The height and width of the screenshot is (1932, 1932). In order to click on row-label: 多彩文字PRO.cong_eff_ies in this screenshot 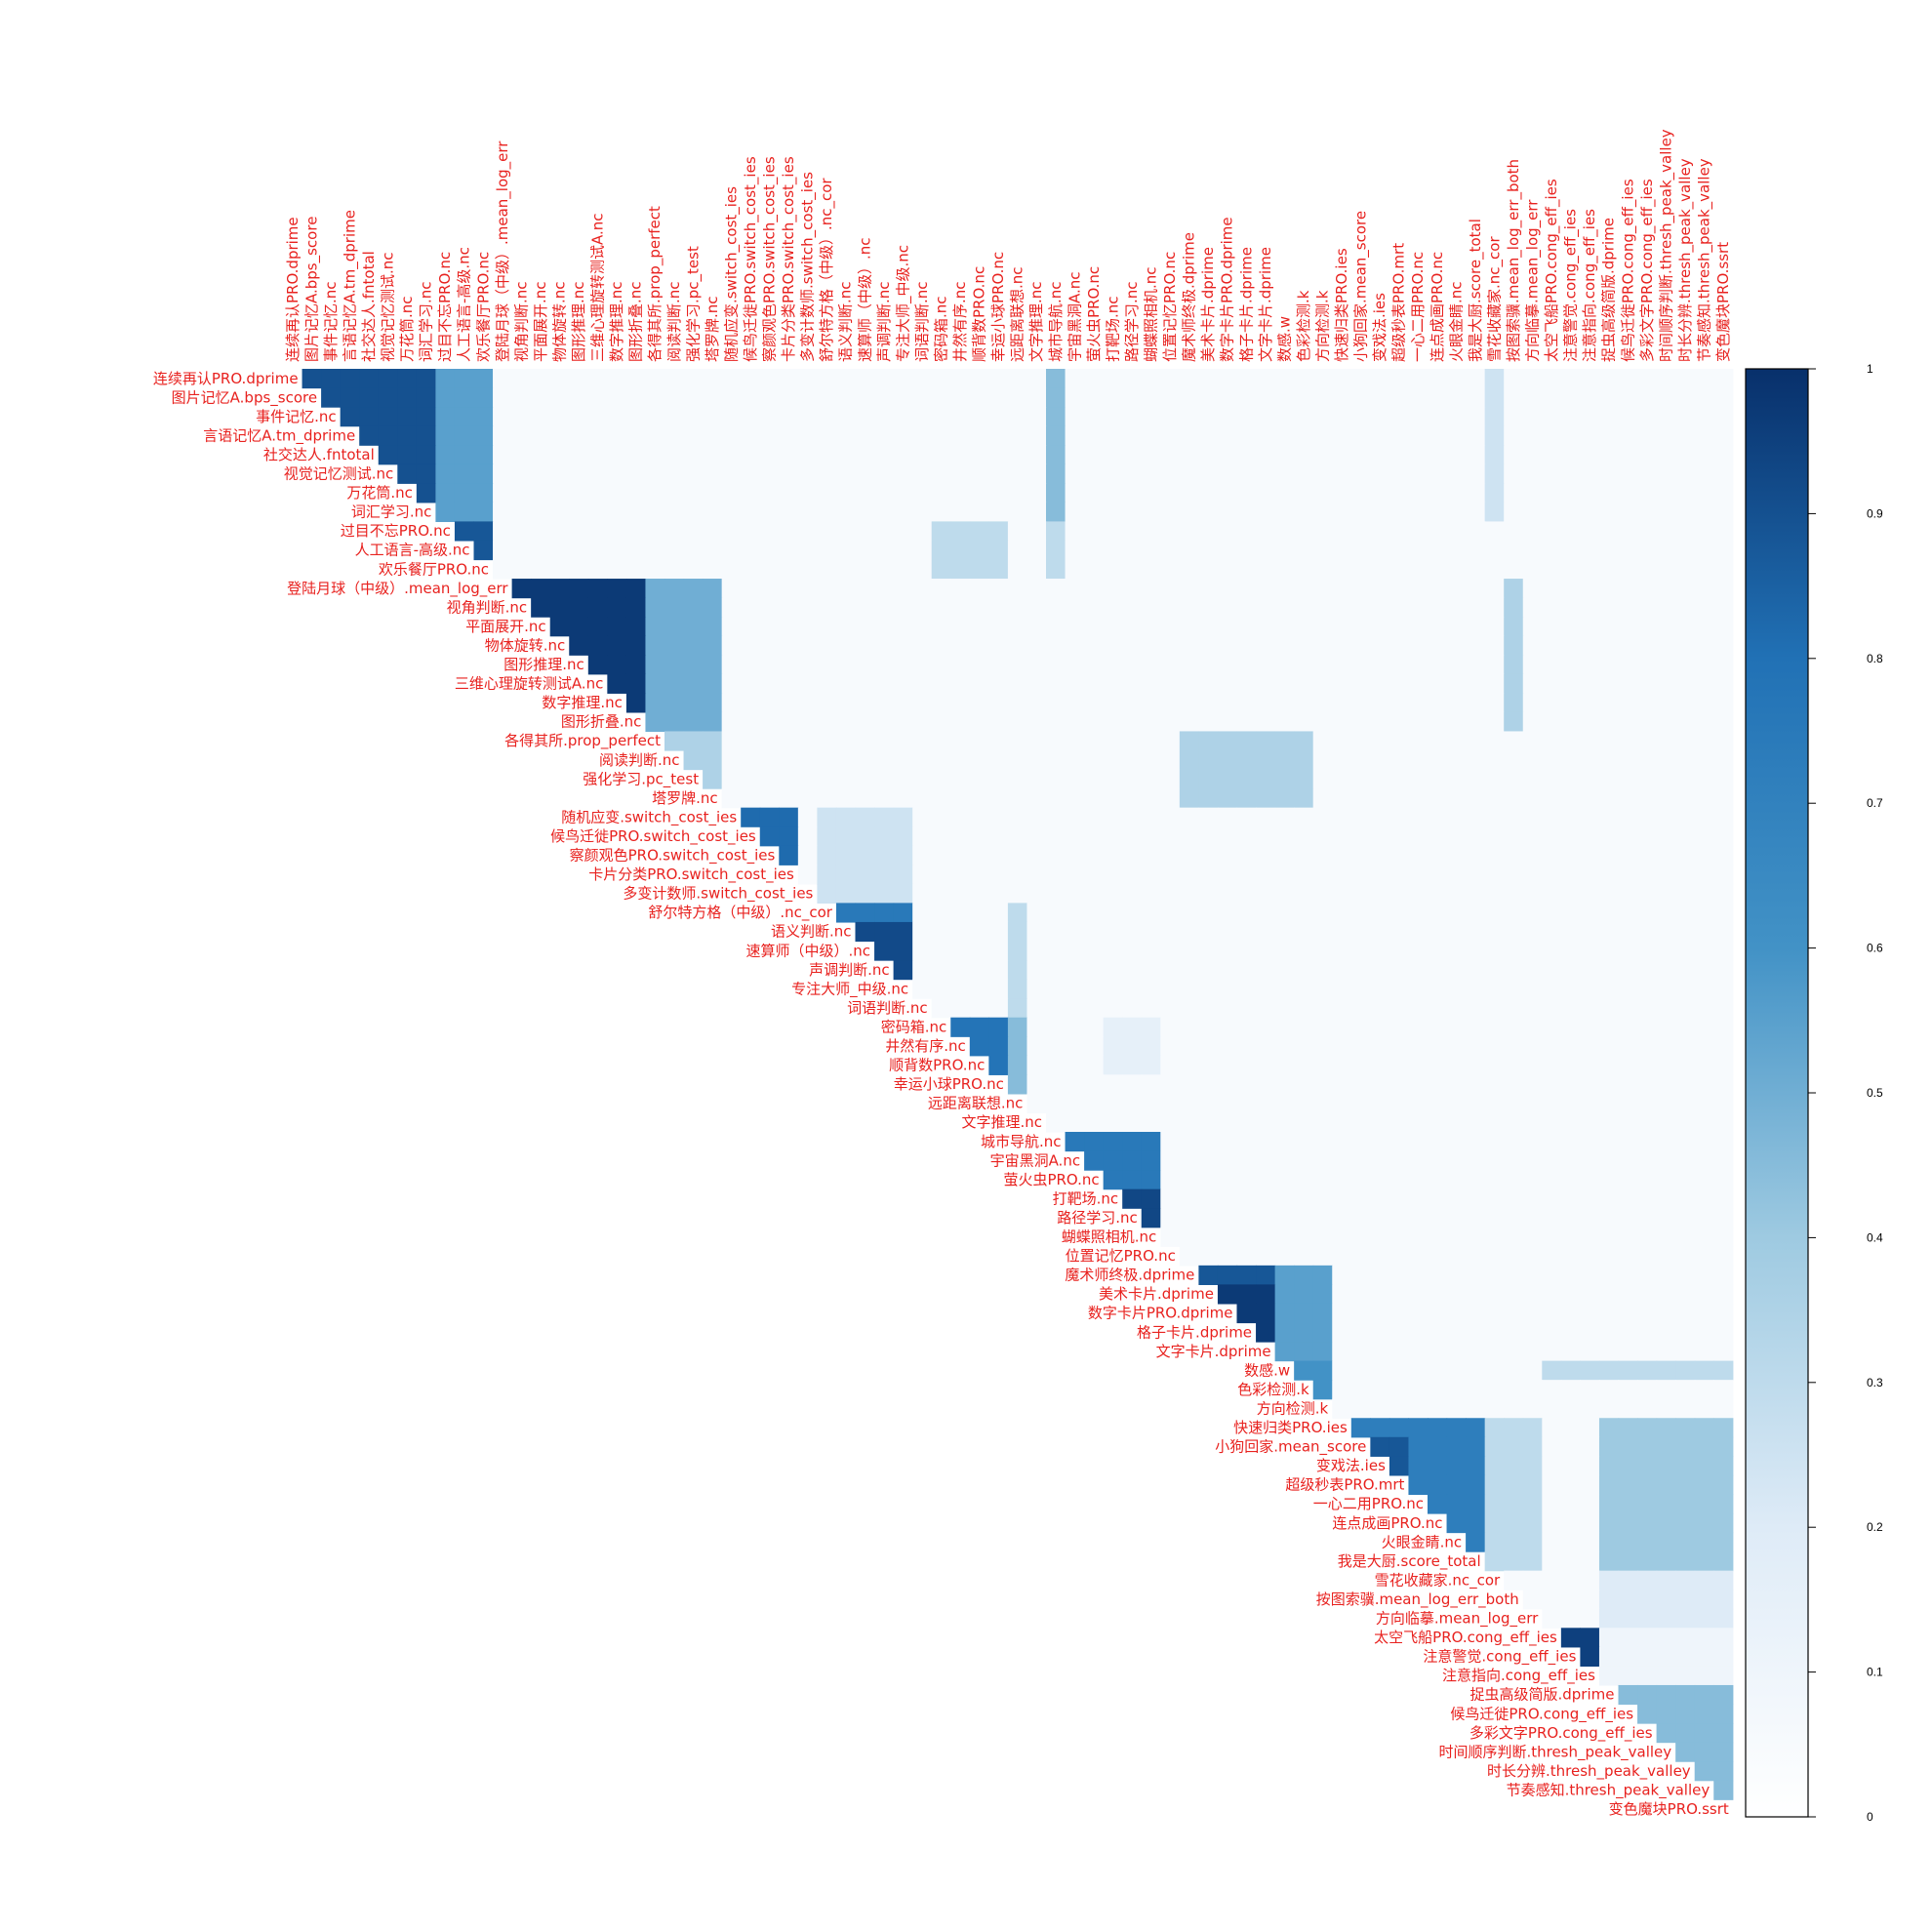, I will do `click(1561, 1733)`.